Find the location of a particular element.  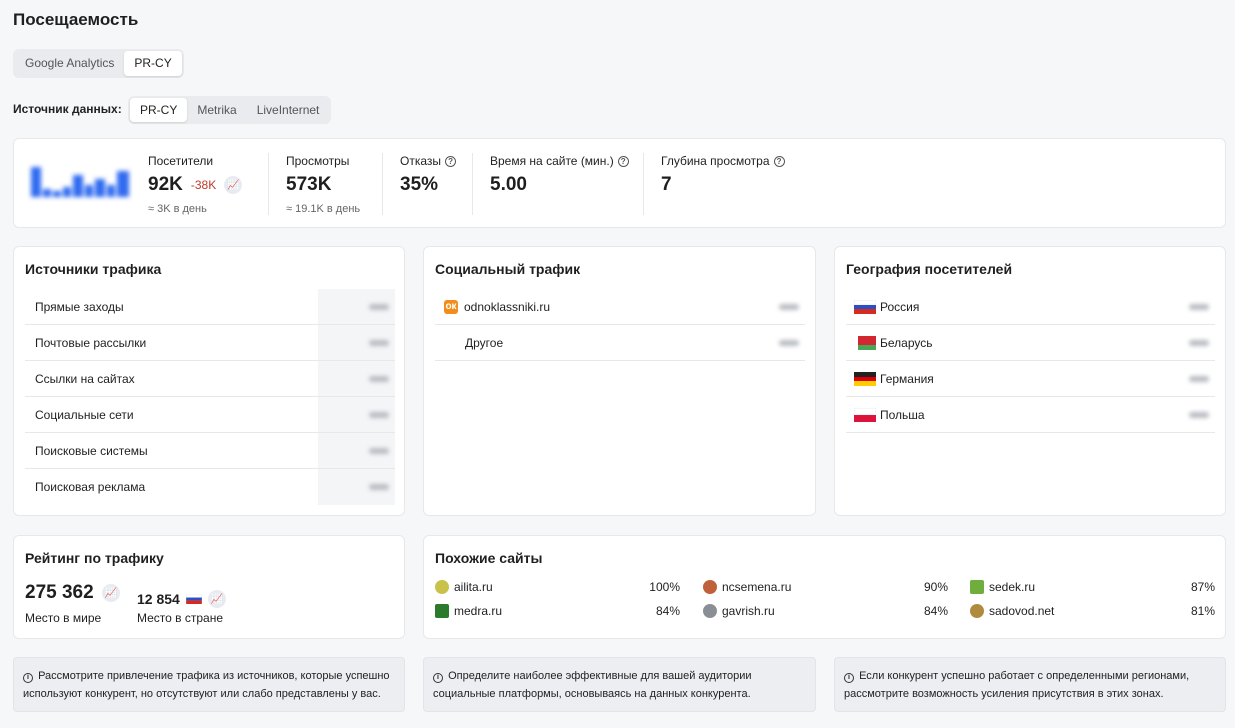

list-item: Другое is located at coordinates (620, 343).